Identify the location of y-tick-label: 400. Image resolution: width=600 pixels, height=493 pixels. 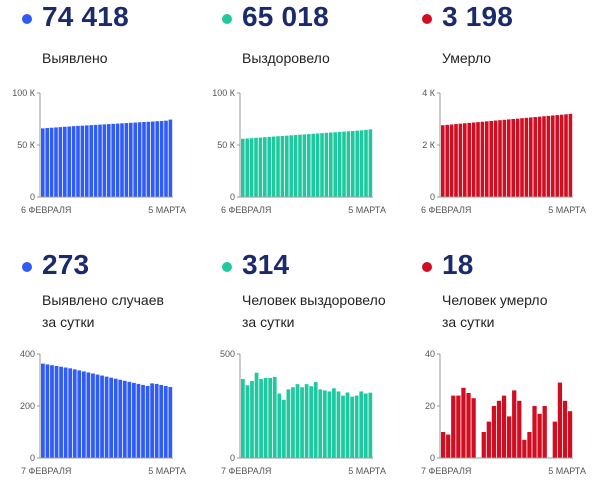
(27, 354).